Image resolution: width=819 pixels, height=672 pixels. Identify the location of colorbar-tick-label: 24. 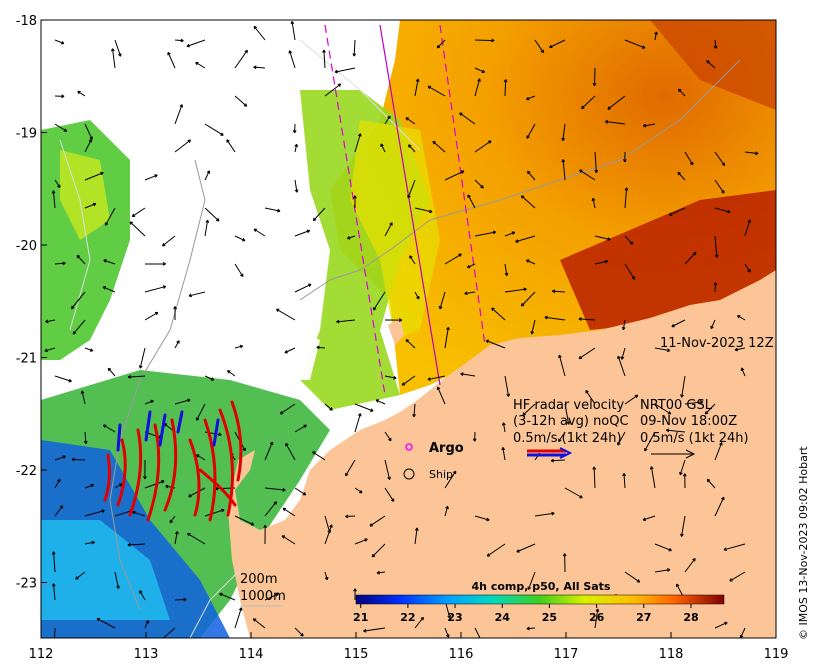
(503, 617).